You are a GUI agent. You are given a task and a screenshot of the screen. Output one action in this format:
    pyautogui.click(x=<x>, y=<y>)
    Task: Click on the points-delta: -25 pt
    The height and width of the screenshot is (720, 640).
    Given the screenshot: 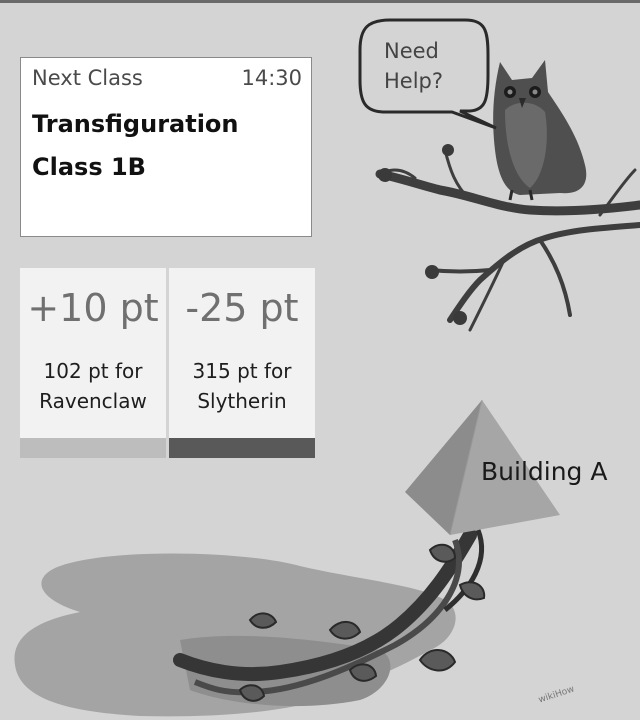 What is the action you would take?
    pyautogui.click(x=242, y=308)
    